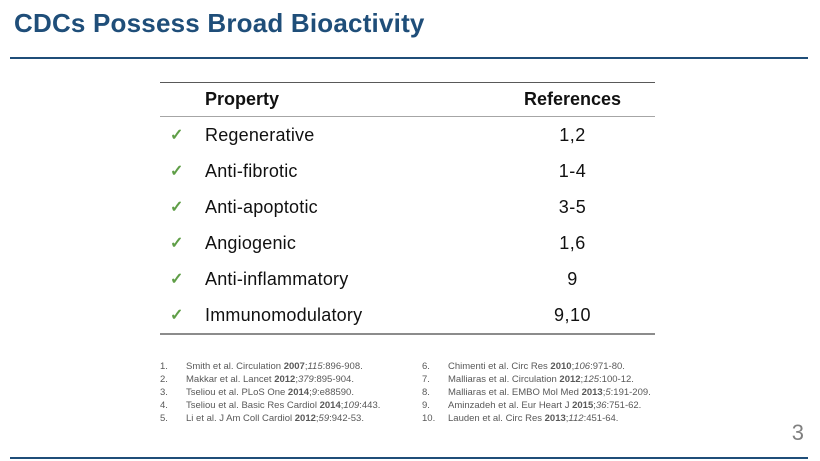 This screenshot has width=820, height=461. Describe the element at coordinates (583, 405) in the screenshot. I see `ref-year: 2015` at that location.